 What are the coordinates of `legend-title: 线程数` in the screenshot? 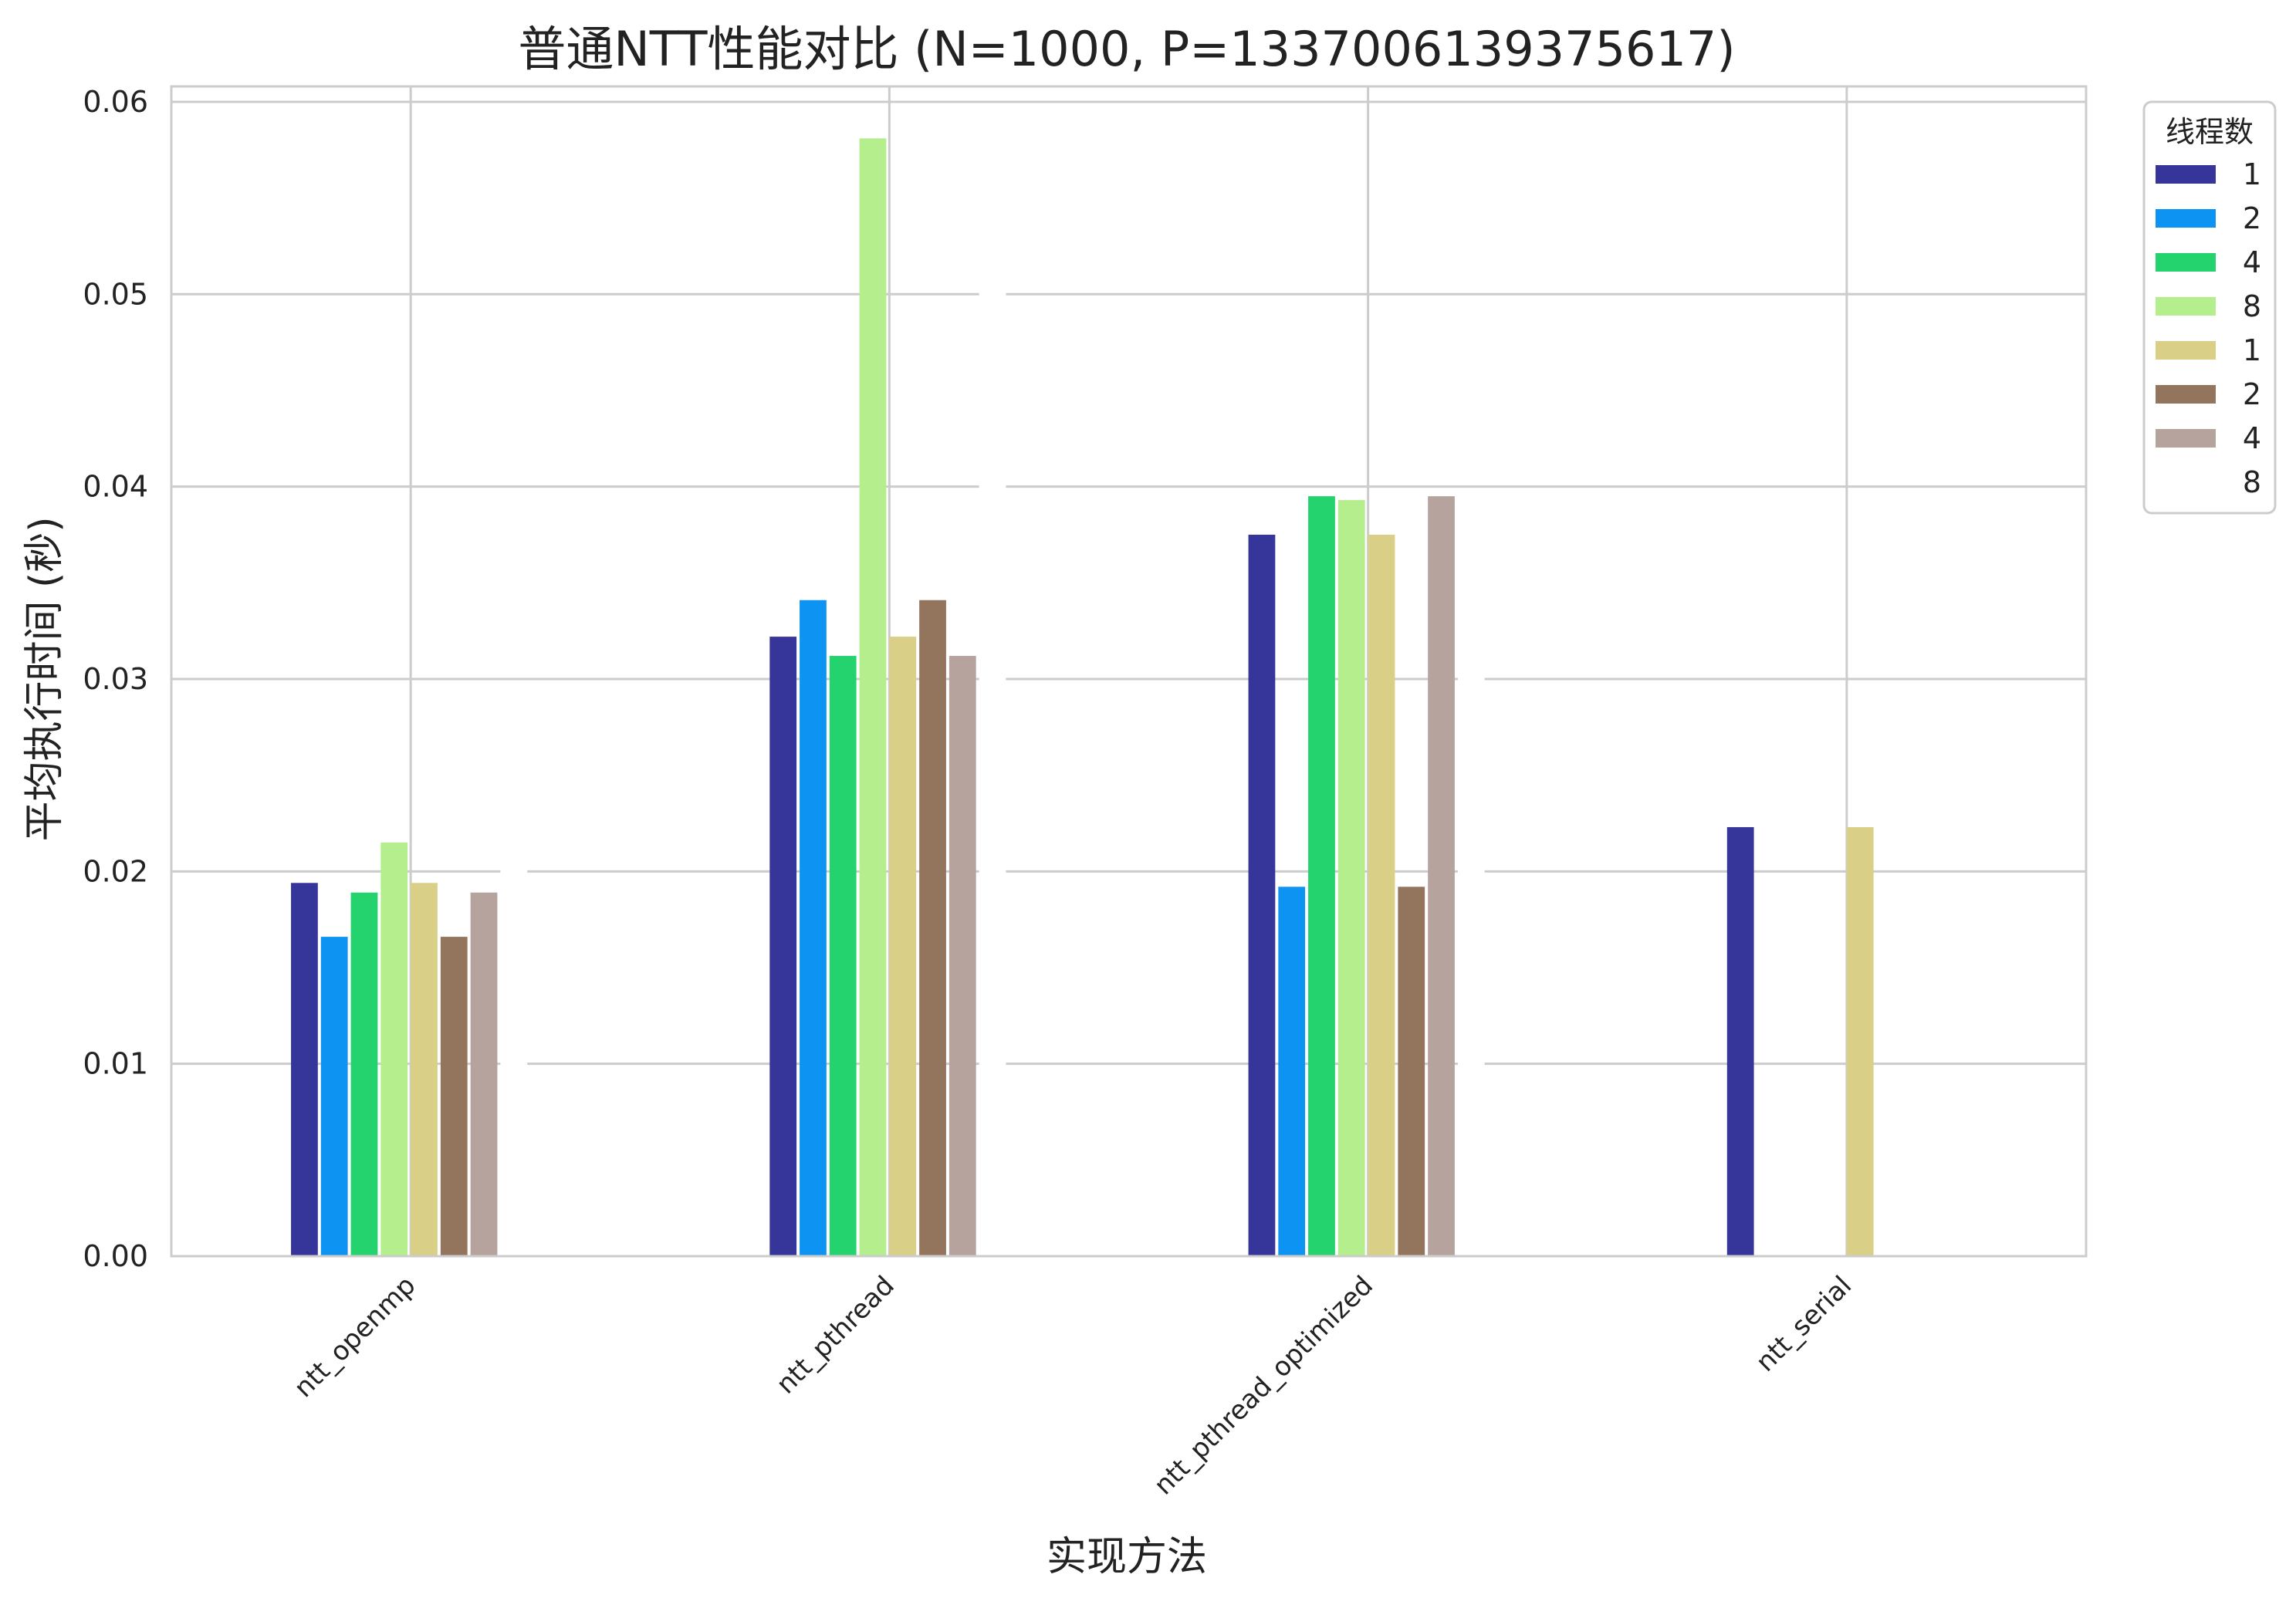 It's located at (2210, 132).